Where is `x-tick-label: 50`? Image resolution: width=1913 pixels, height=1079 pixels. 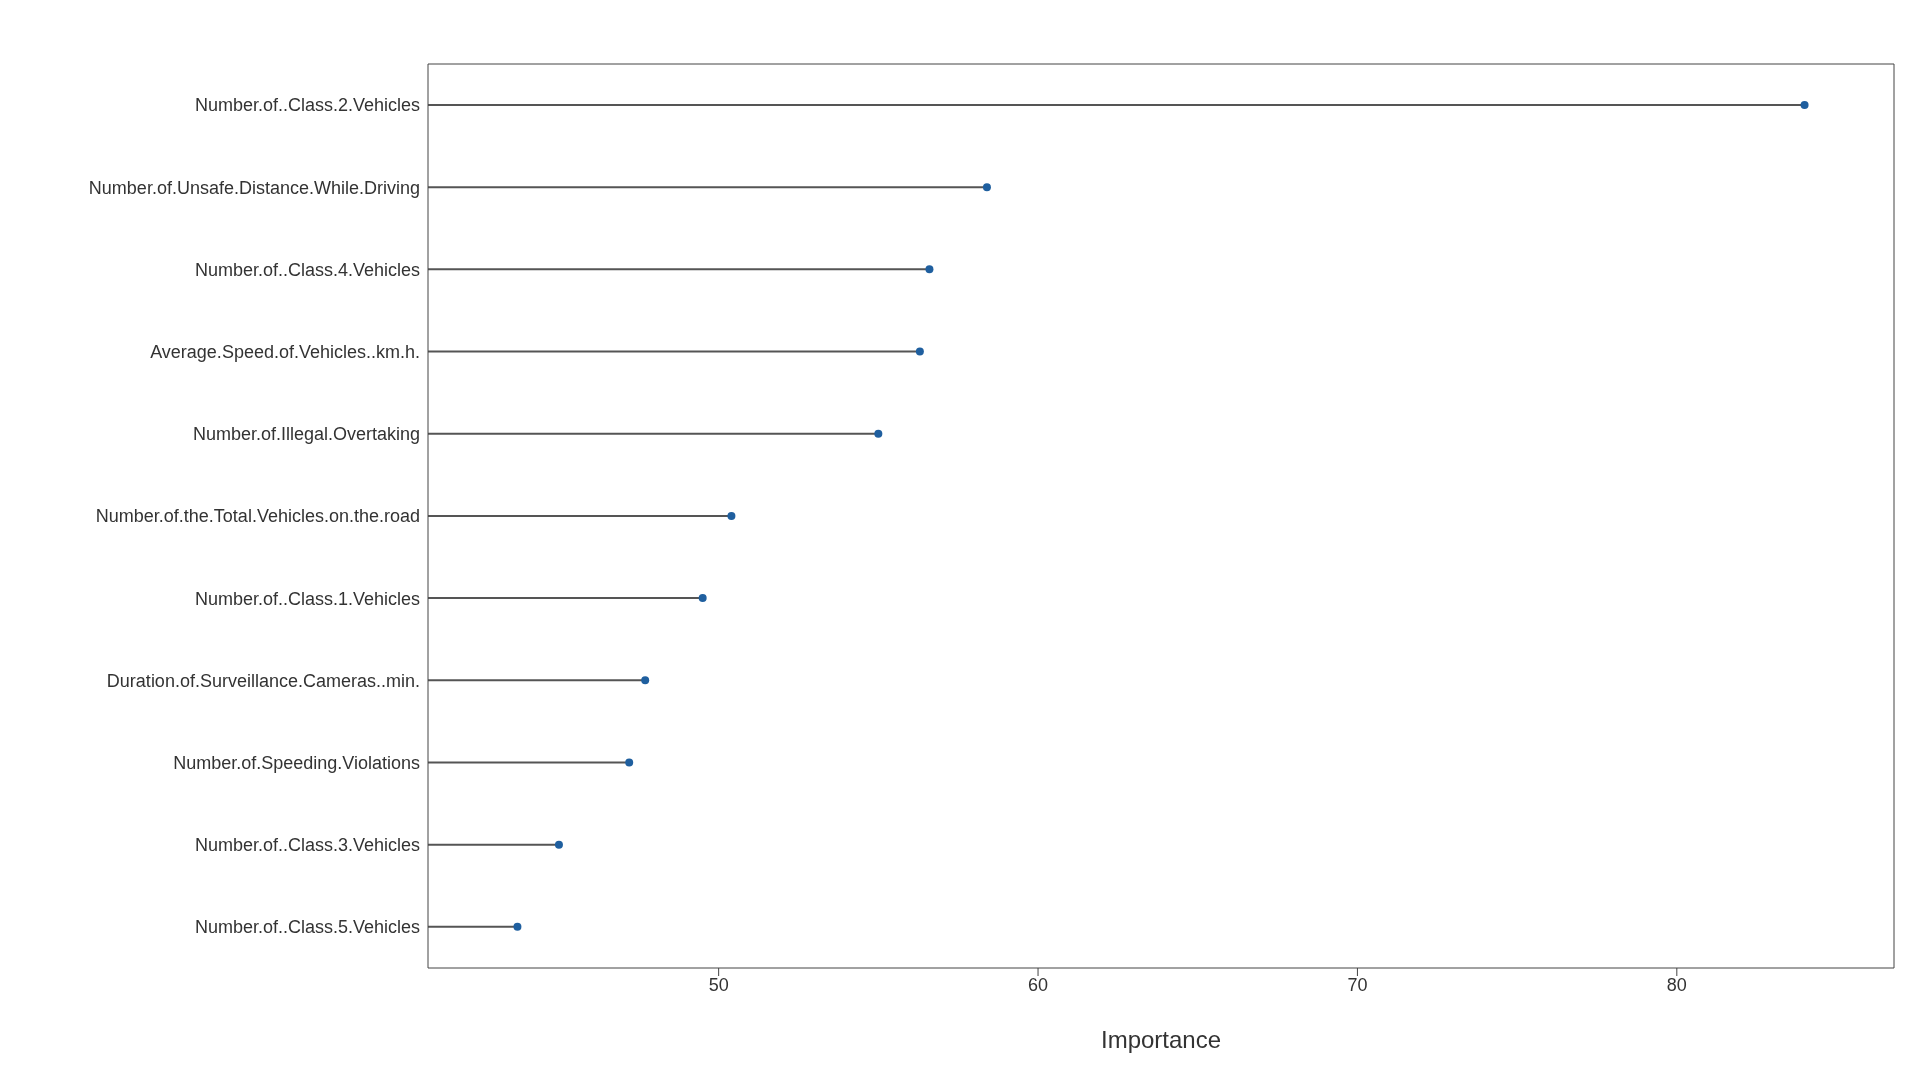
x-tick-label: 50 is located at coordinates (718, 984).